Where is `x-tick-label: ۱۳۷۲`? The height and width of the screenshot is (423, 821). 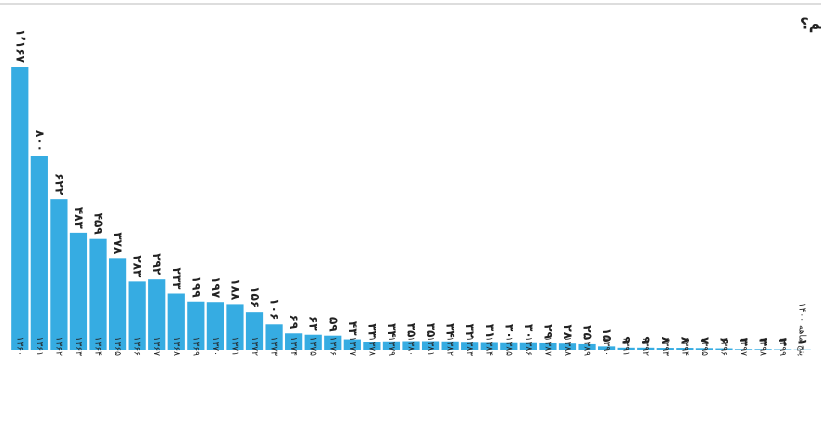 x-tick-label: ۱۳۷۲ is located at coordinates (254, 347).